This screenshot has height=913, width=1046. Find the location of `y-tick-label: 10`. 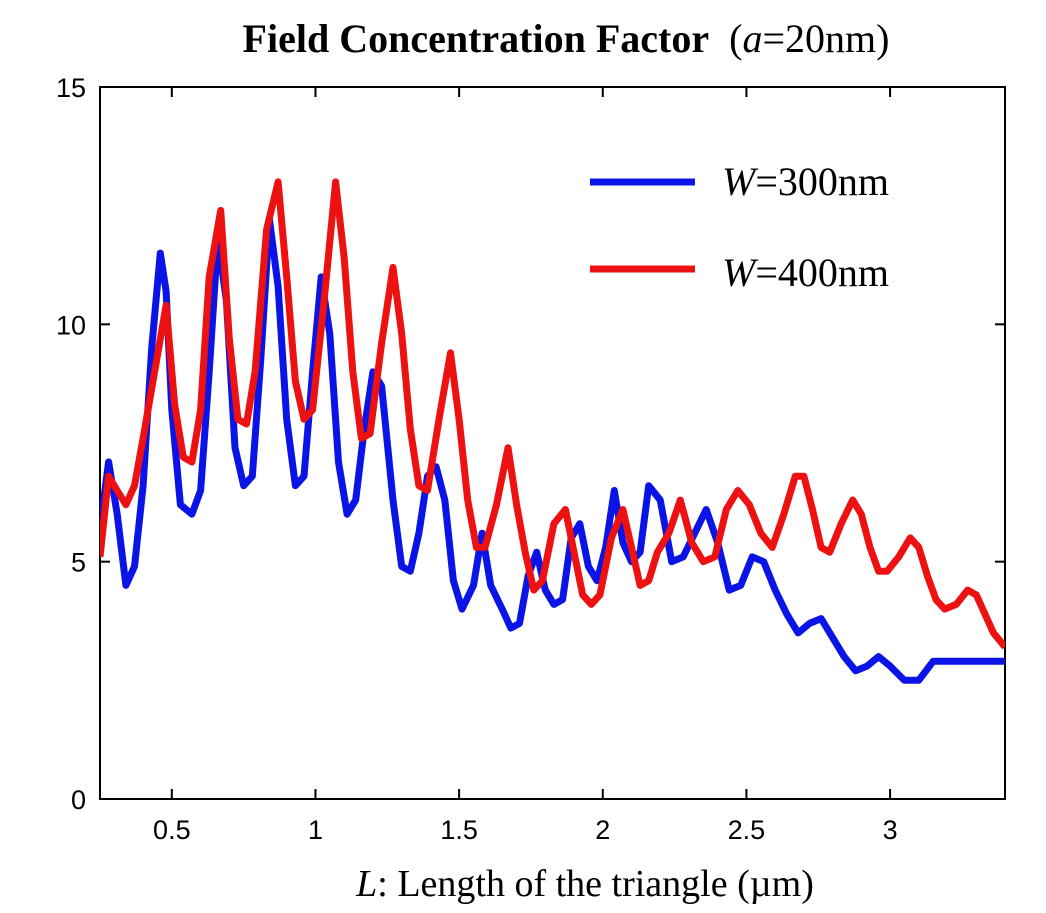

y-tick-label: 10 is located at coordinates (71, 325).